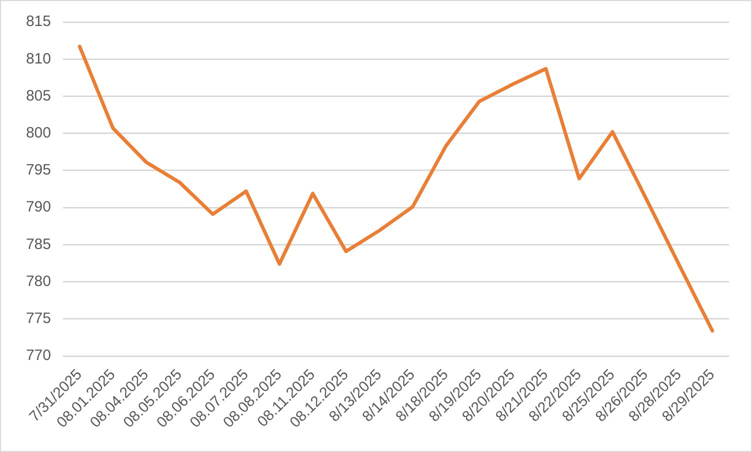 This screenshot has height=452, width=752. What do you see at coordinates (38, 170) in the screenshot?
I see `y-tick-label: 795` at bounding box center [38, 170].